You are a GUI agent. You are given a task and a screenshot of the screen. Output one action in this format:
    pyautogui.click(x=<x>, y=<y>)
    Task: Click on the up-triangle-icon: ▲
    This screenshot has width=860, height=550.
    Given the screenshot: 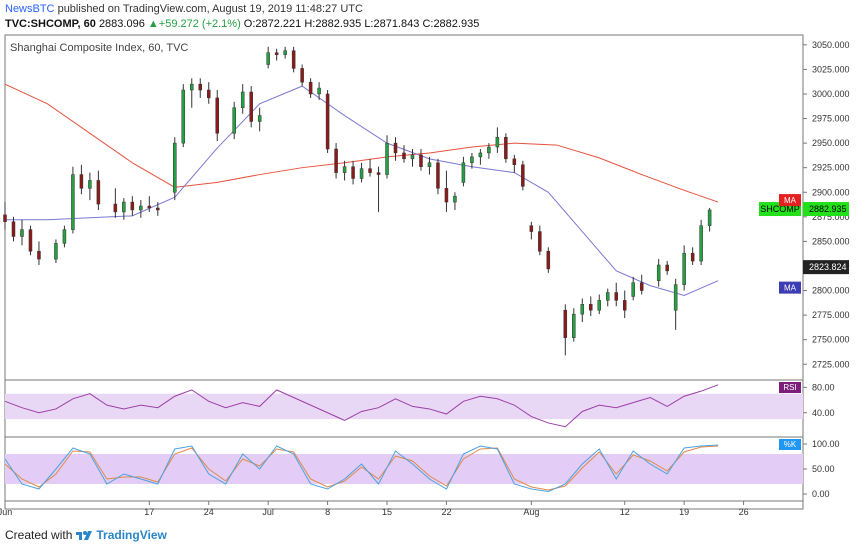 What is the action you would take?
    pyautogui.click(x=153, y=24)
    